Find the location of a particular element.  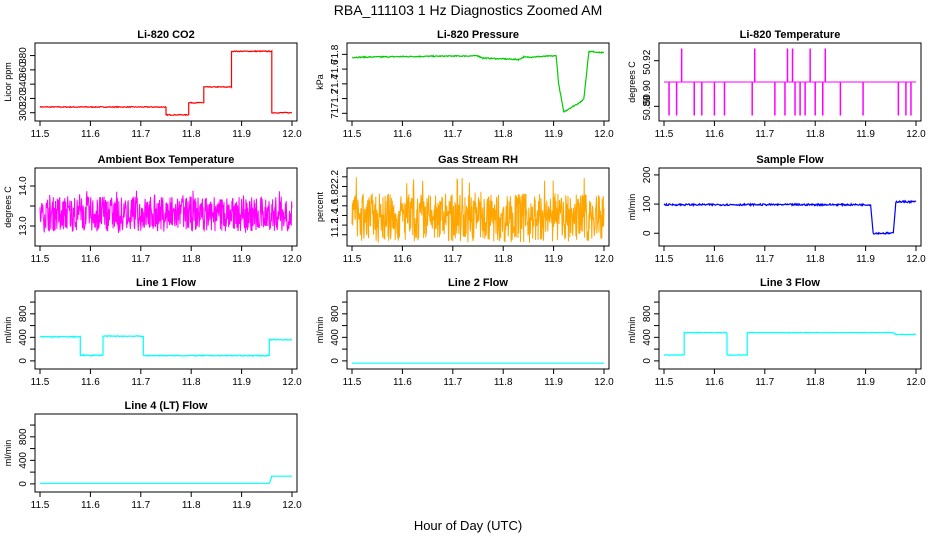

panel-title: Line 4 (LT) Flow is located at coordinates (166, 406).